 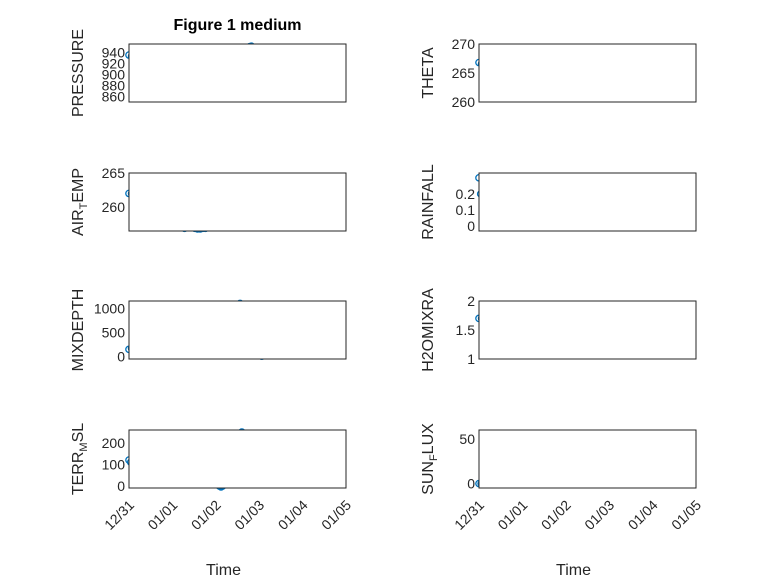 I want to click on y-axis-label: AIRTEMP, so click(x=80, y=202).